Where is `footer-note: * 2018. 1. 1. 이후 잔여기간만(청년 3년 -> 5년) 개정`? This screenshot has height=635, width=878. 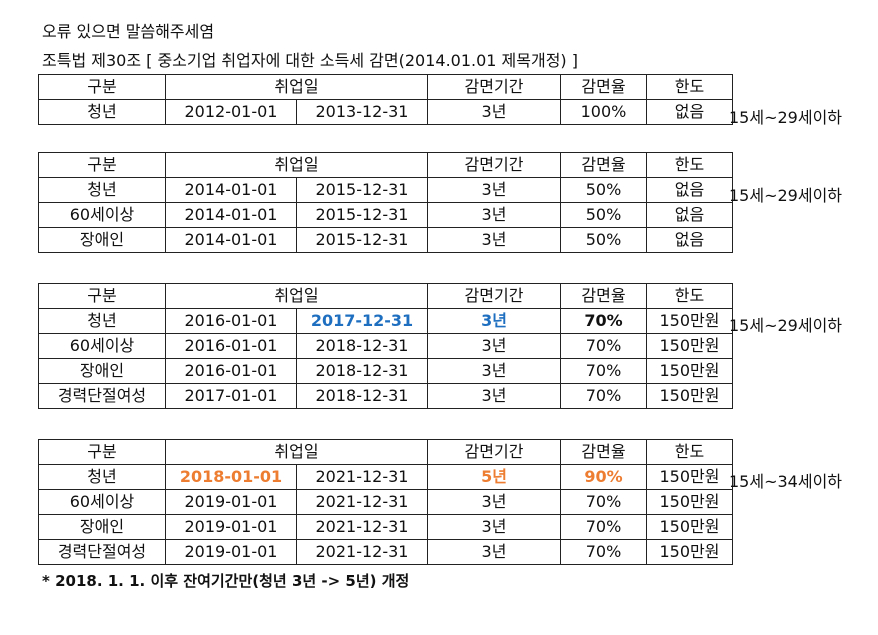 footer-note: * 2018. 1. 1. 이후 잔여기간만(청년 3년 -> 5년) 개정 is located at coordinates (226, 581).